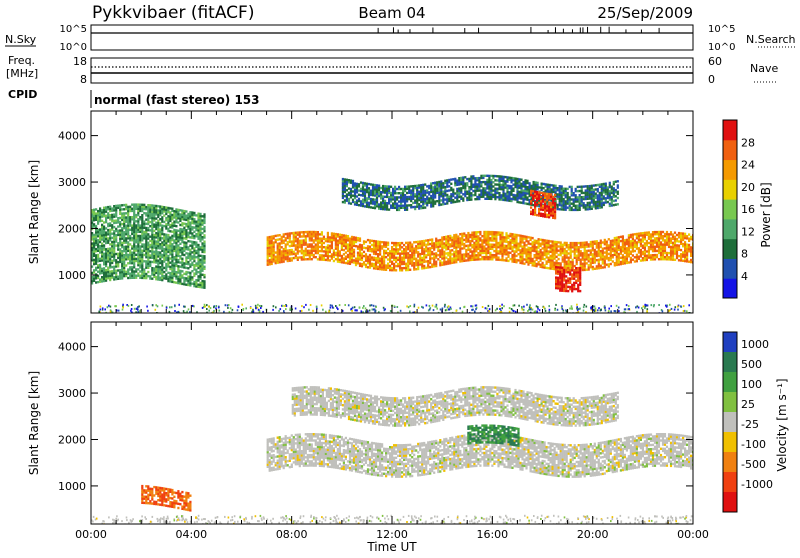 This screenshot has width=800, height=558. I want to click on nsky-panel, so click(392, 37).